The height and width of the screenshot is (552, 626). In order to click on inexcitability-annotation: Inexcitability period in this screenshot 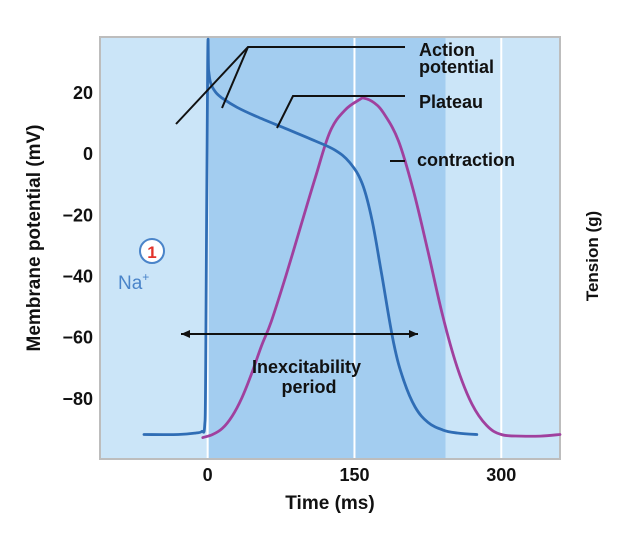, I will do `click(299, 363)`.